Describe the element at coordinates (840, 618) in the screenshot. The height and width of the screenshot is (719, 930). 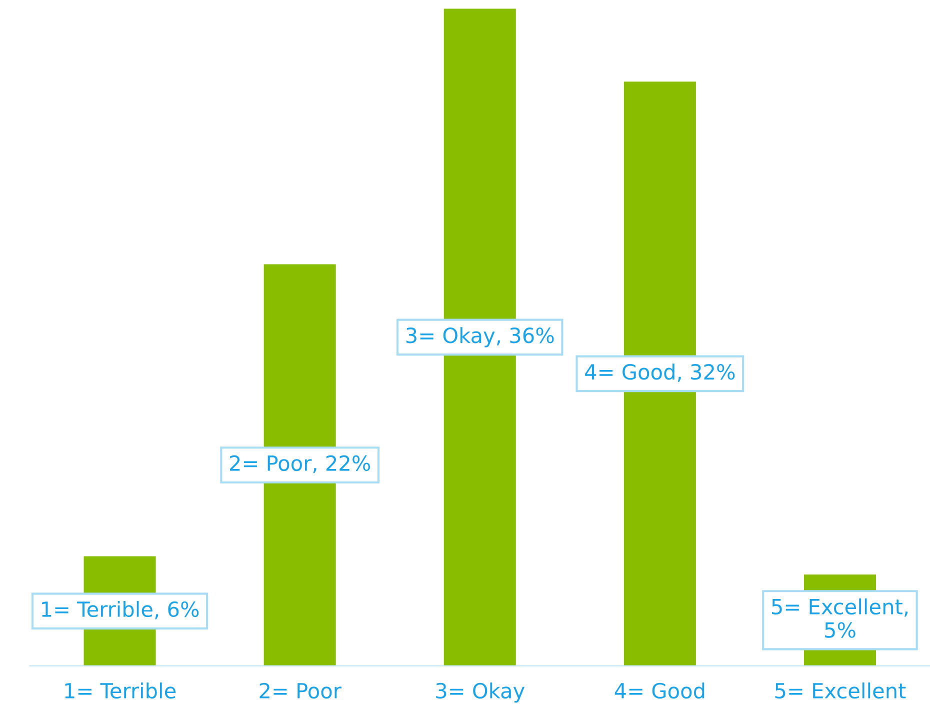
I see `data-label: 5= Excellent, 5%` at that location.